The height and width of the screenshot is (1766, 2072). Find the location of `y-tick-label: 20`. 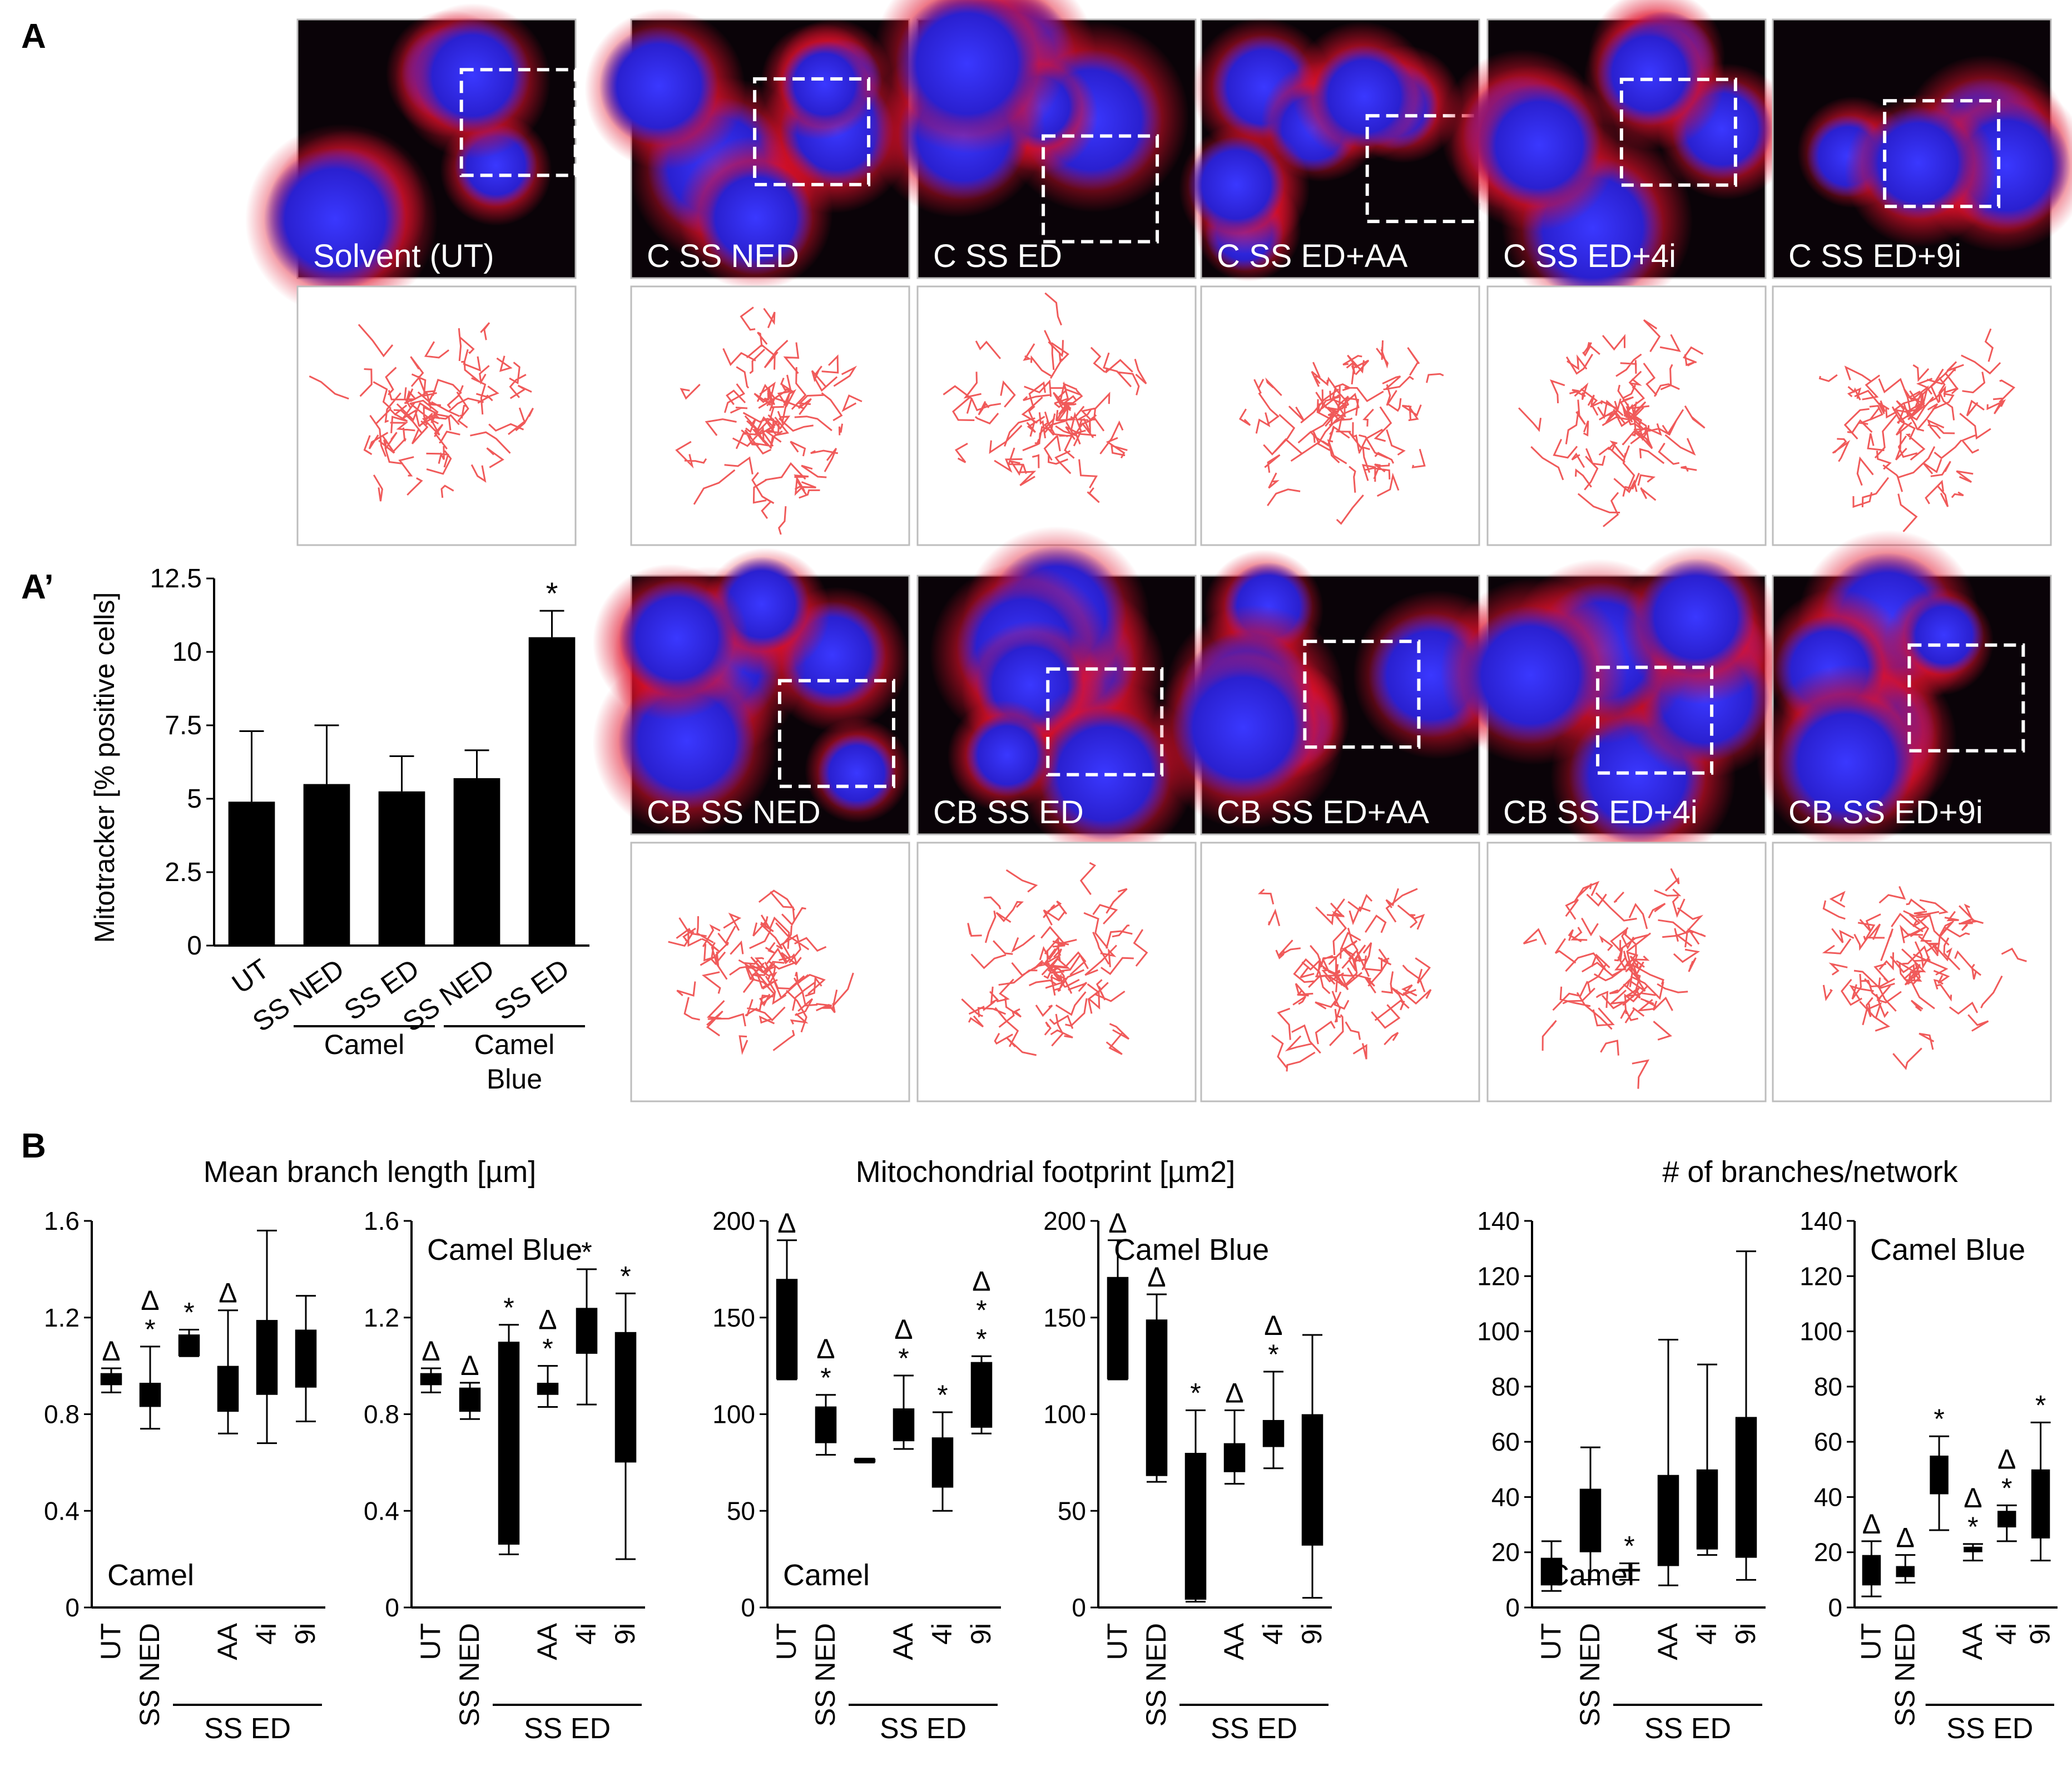

y-tick-label: 20 is located at coordinates (1828, 1552).